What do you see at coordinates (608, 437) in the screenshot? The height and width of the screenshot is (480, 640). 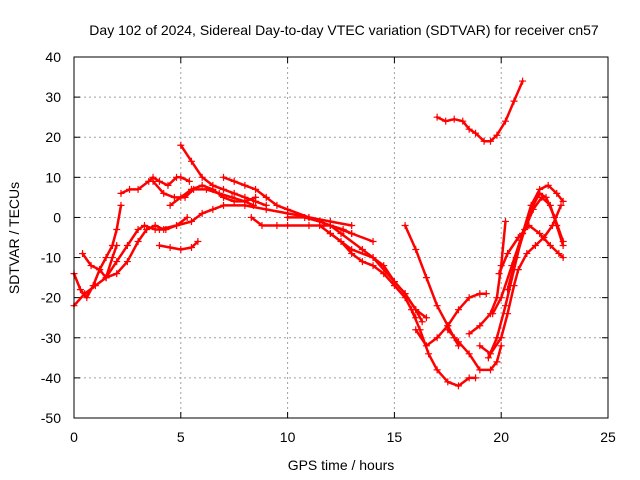 I see `x-tick-label: 25` at bounding box center [608, 437].